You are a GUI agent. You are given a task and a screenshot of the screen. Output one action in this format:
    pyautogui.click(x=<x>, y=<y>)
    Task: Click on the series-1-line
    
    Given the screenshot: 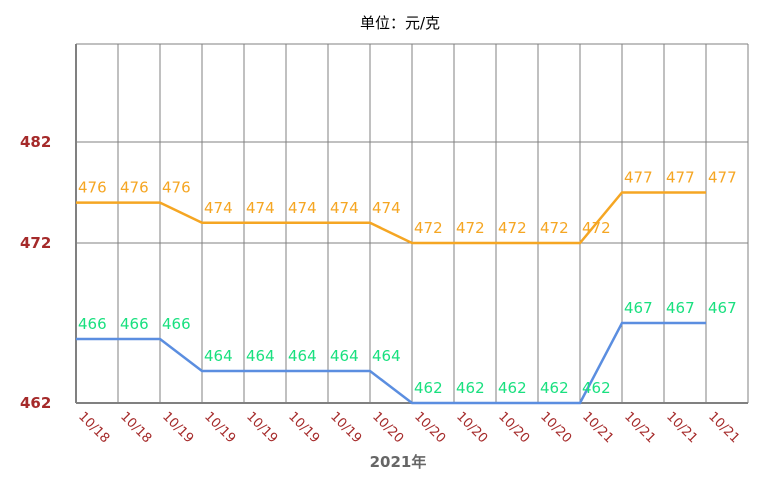 What is the action you would take?
    pyautogui.click(x=391, y=218)
    